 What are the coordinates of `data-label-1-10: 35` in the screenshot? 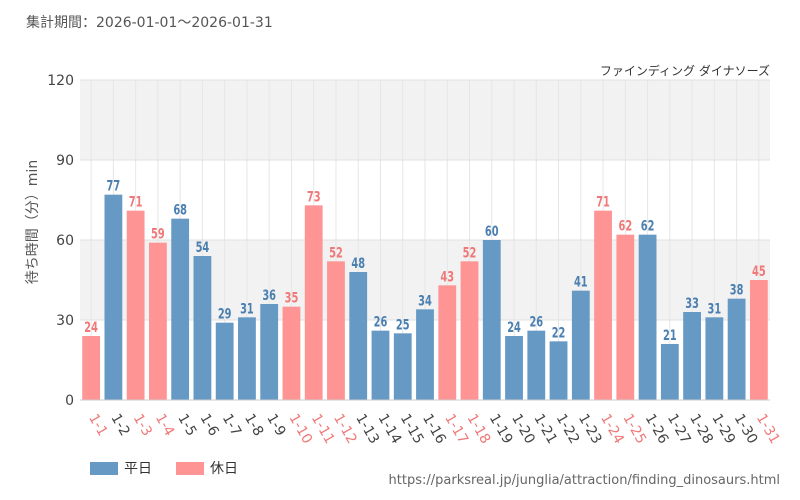 It's located at (292, 297).